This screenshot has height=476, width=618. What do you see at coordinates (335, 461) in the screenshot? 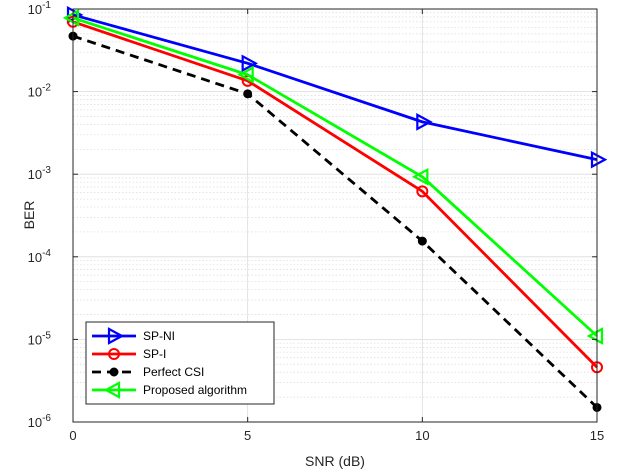
I see `x-axis-label: SNR (dB)` at bounding box center [335, 461].